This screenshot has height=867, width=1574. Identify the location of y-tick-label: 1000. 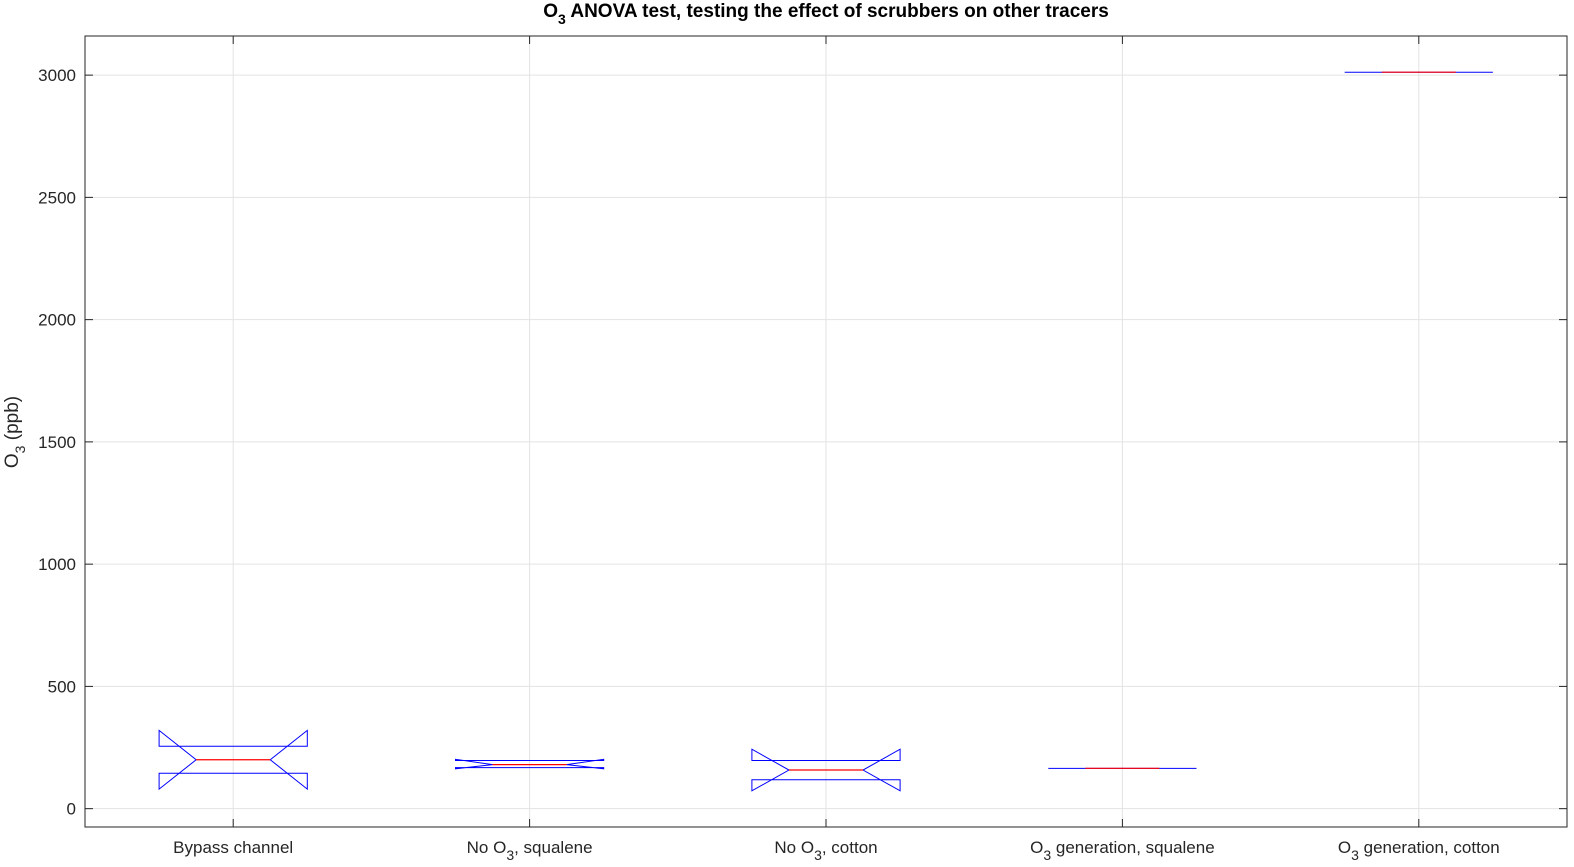
(57, 564).